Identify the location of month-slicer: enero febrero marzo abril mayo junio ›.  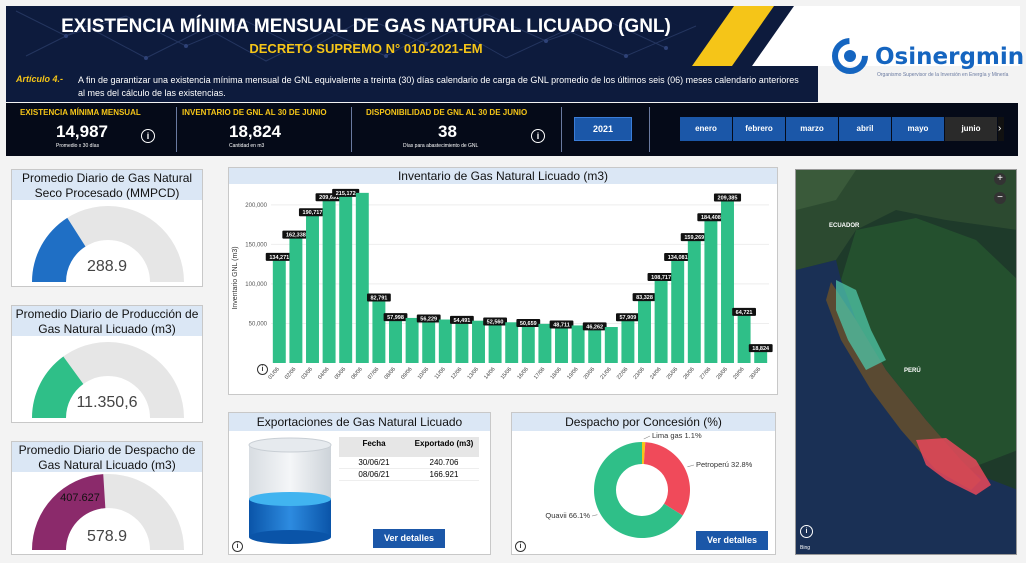
(842, 129).